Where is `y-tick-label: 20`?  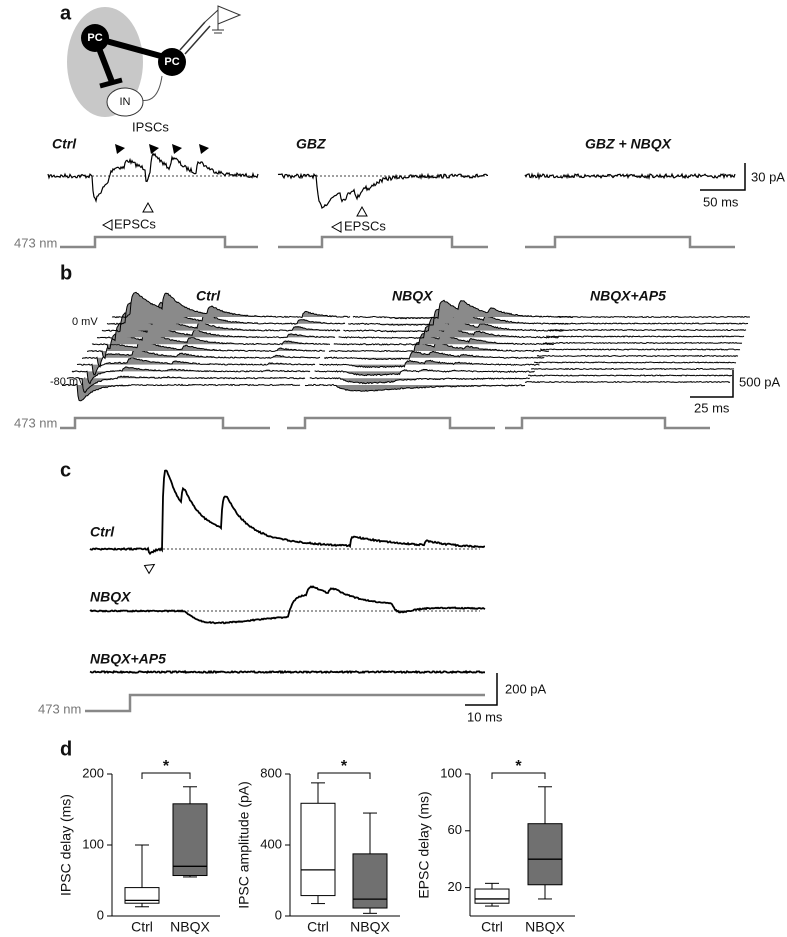
y-tick-label: 20 is located at coordinates (455, 886).